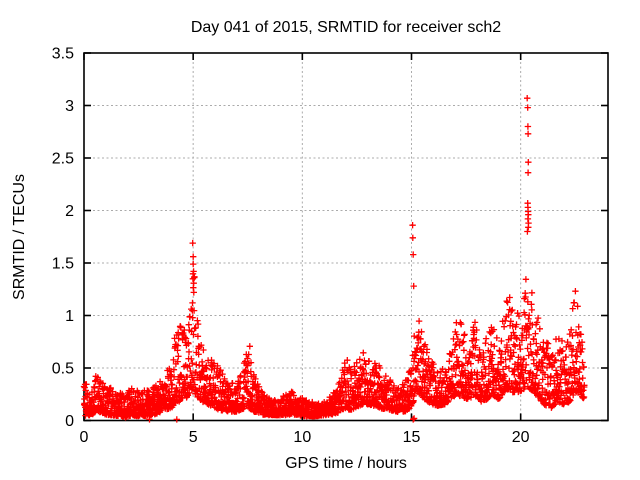 This screenshot has height=480, width=640. What do you see at coordinates (84, 437) in the screenshot?
I see `x-tick-label: 0` at bounding box center [84, 437].